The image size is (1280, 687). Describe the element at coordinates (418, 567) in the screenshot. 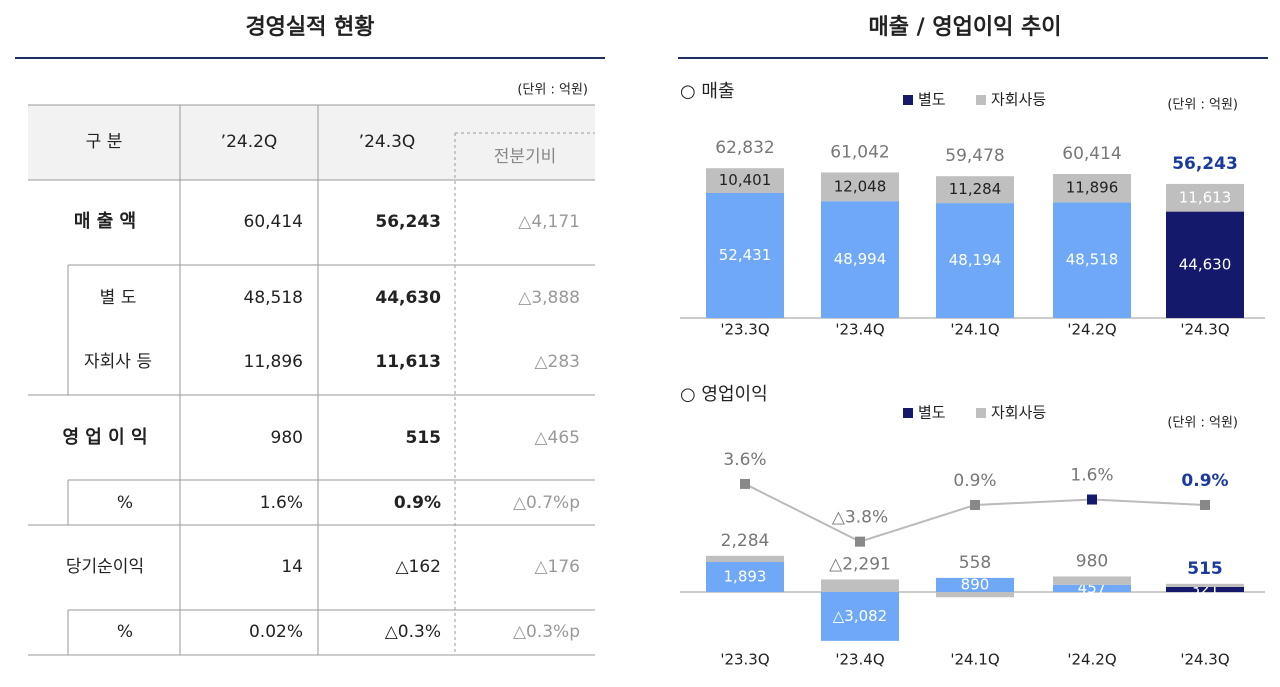

I see `table-cell: △162` at that location.